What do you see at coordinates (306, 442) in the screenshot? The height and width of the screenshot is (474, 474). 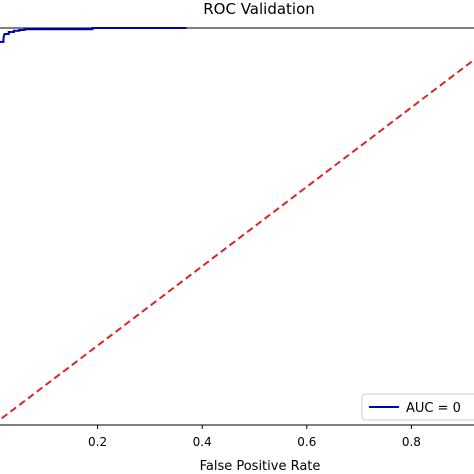 I see `x-tick-label: 0.6` at bounding box center [306, 442].